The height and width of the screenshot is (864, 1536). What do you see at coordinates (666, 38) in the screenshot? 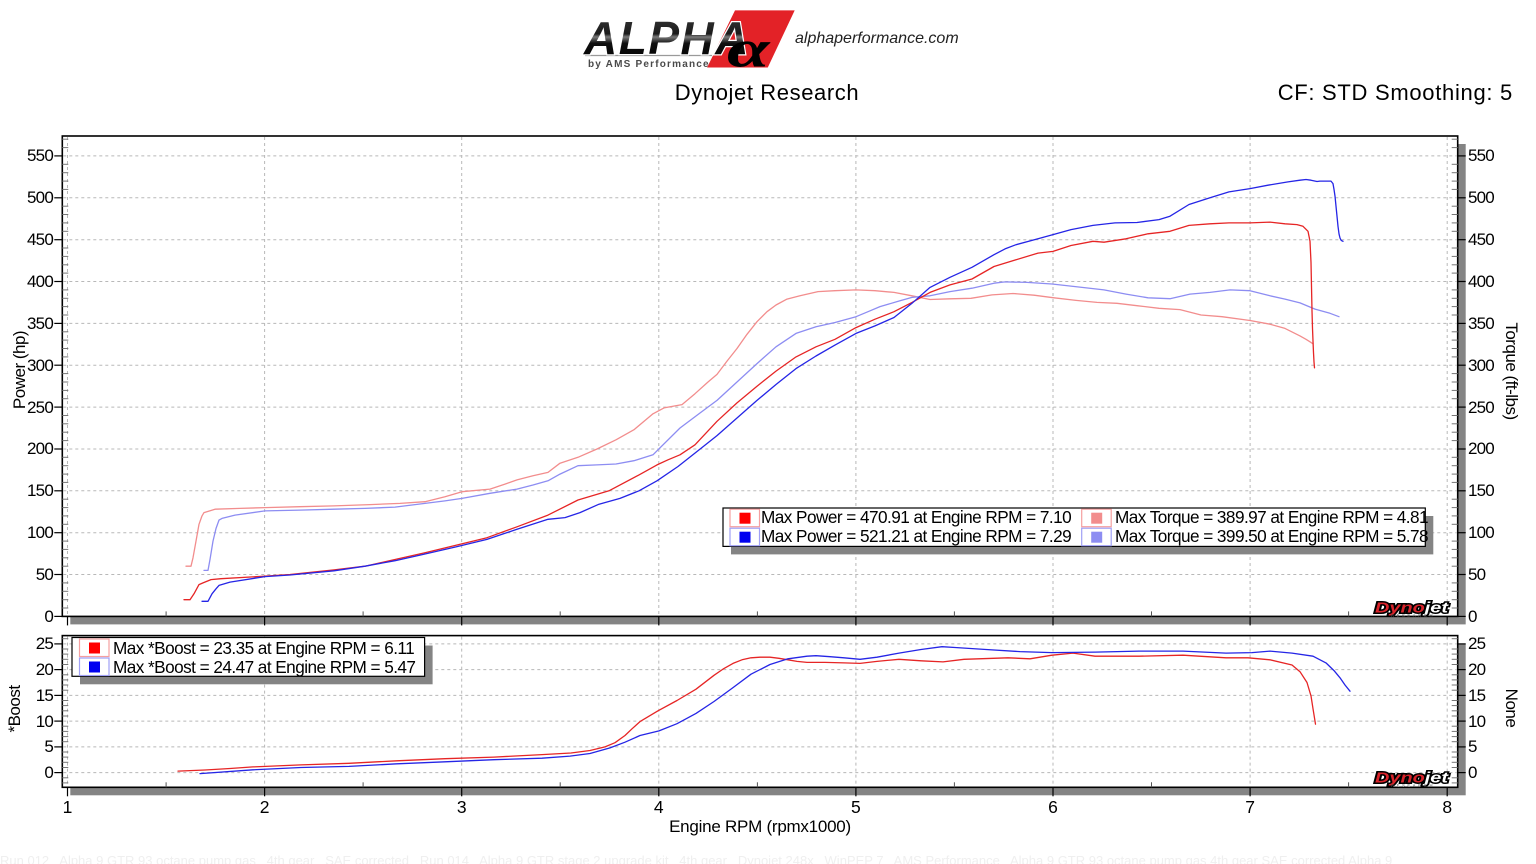
I see `svg-text: ALPHA` at bounding box center [666, 38].